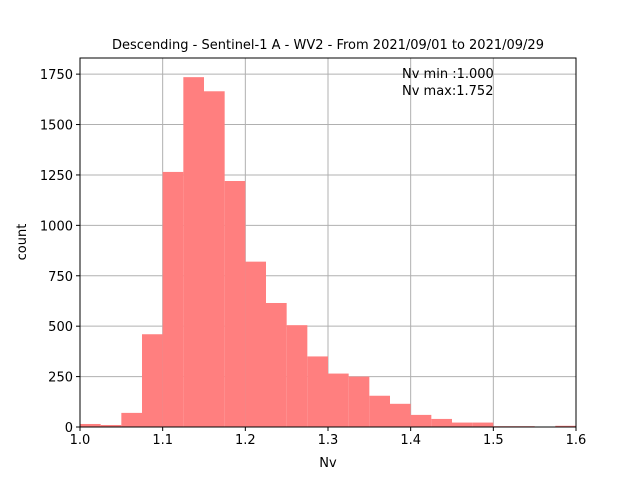 This screenshot has height=480, width=640. Describe the element at coordinates (69, 428) in the screenshot. I see `y-tick-label: 0` at that location.